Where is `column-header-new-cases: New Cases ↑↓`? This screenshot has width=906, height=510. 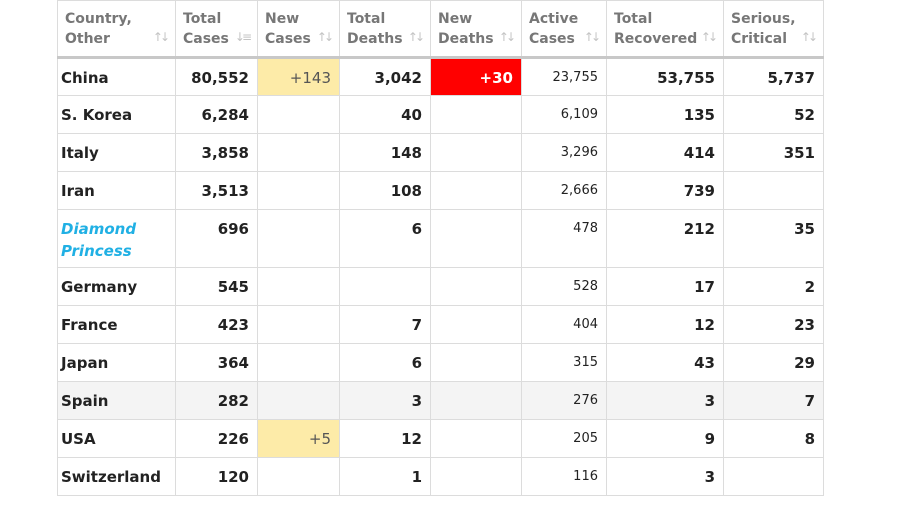
column-header-new-cases: New Cases ↑↓ is located at coordinates (298, 29).